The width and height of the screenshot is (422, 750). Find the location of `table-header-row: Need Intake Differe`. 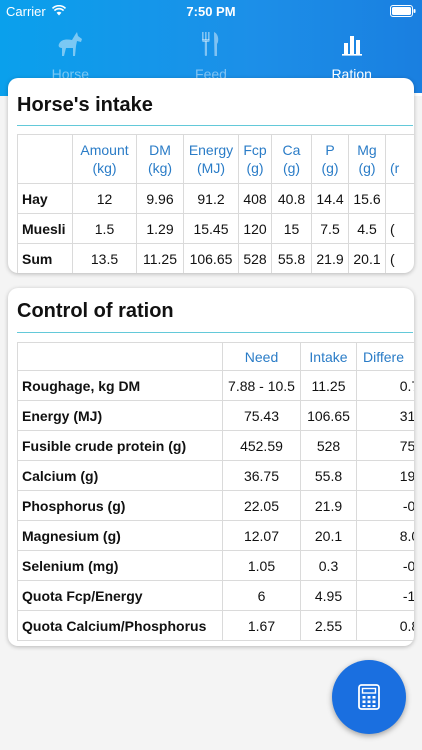

table-header-row: Need Intake Differe is located at coordinates (215, 356).